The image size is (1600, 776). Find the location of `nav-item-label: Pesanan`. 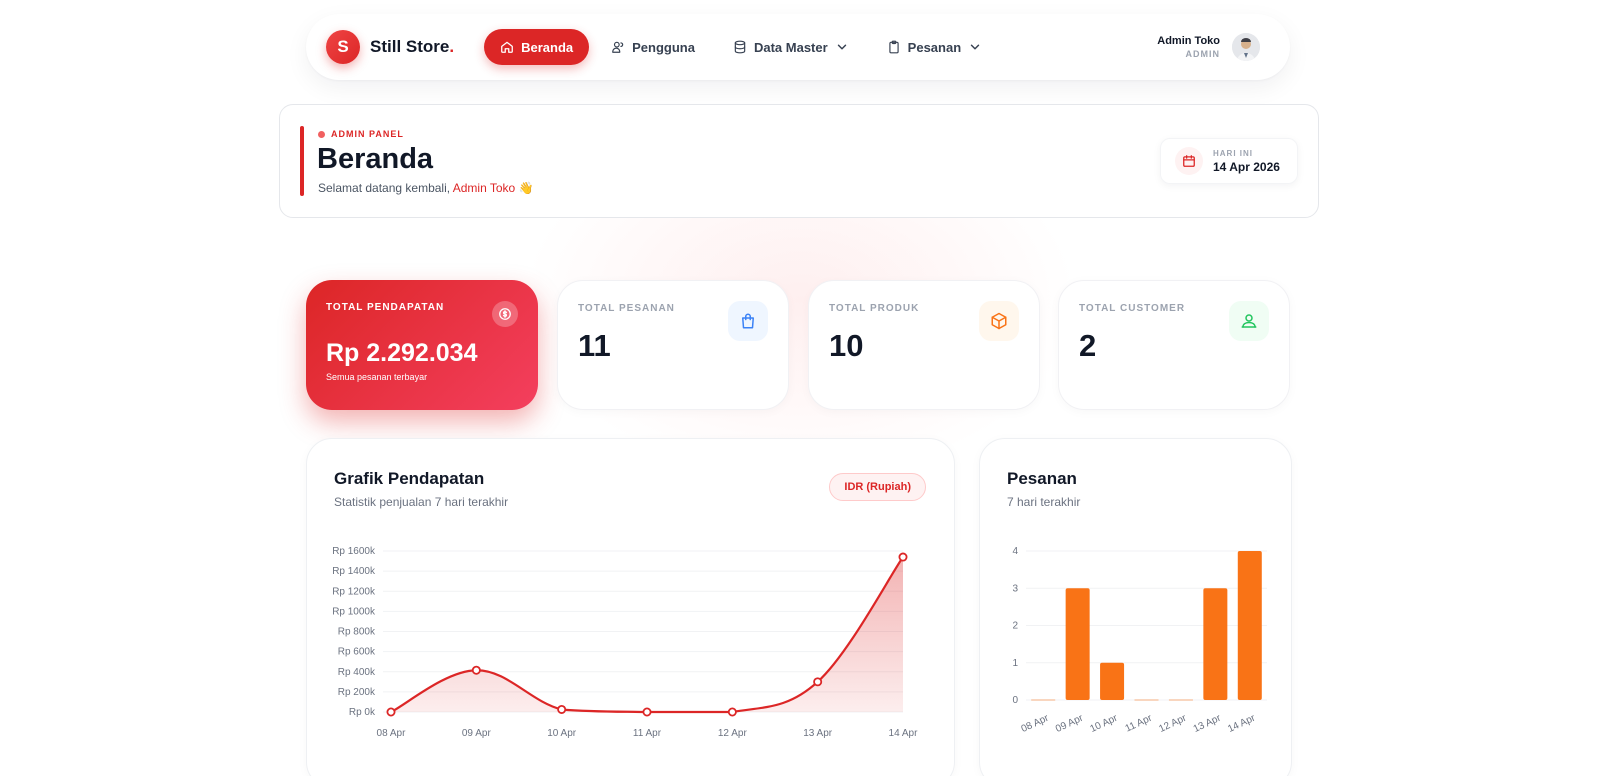

nav-item-label: Pesanan is located at coordinates (934, 47).